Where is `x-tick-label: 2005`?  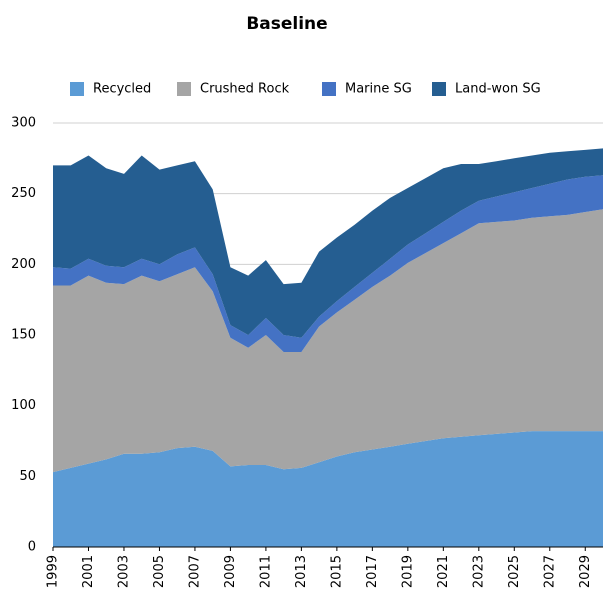 x-tick-label: 2005 is located at coordinates (159, 571).